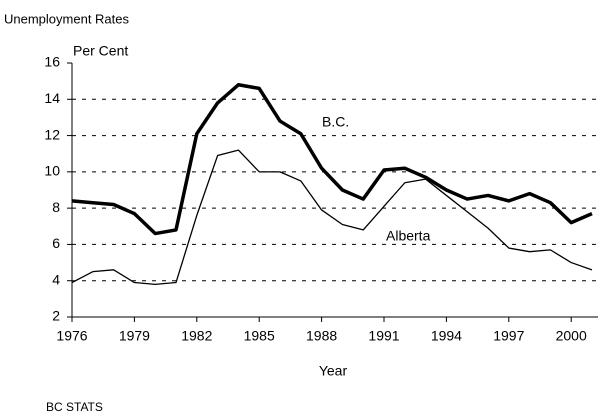 The width and height of the screenshot is (601, 415). I want to click on x-axis-label: Year, so click(333, 371).